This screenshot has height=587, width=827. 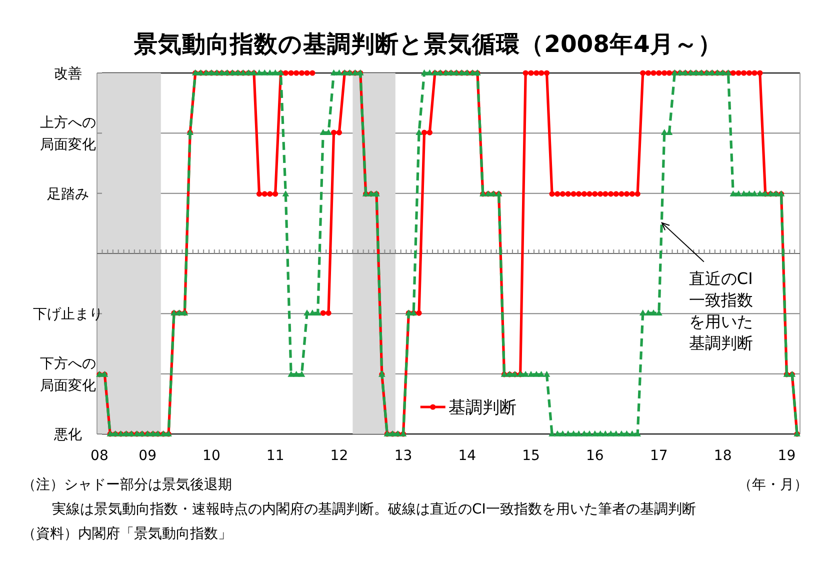 I want to click on x-tick-label: 15, so click(x=531, y=456).